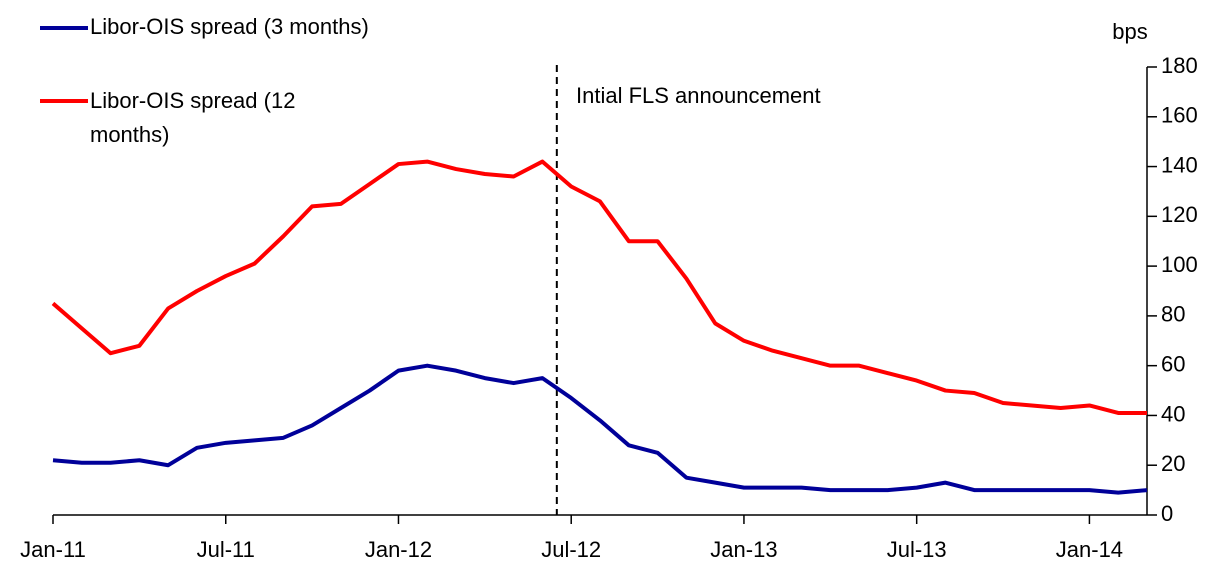 Image resolution: width=1225 pixels, height=562 pixels. I want to click on y-tick-label: 40, so click(1173, 413).